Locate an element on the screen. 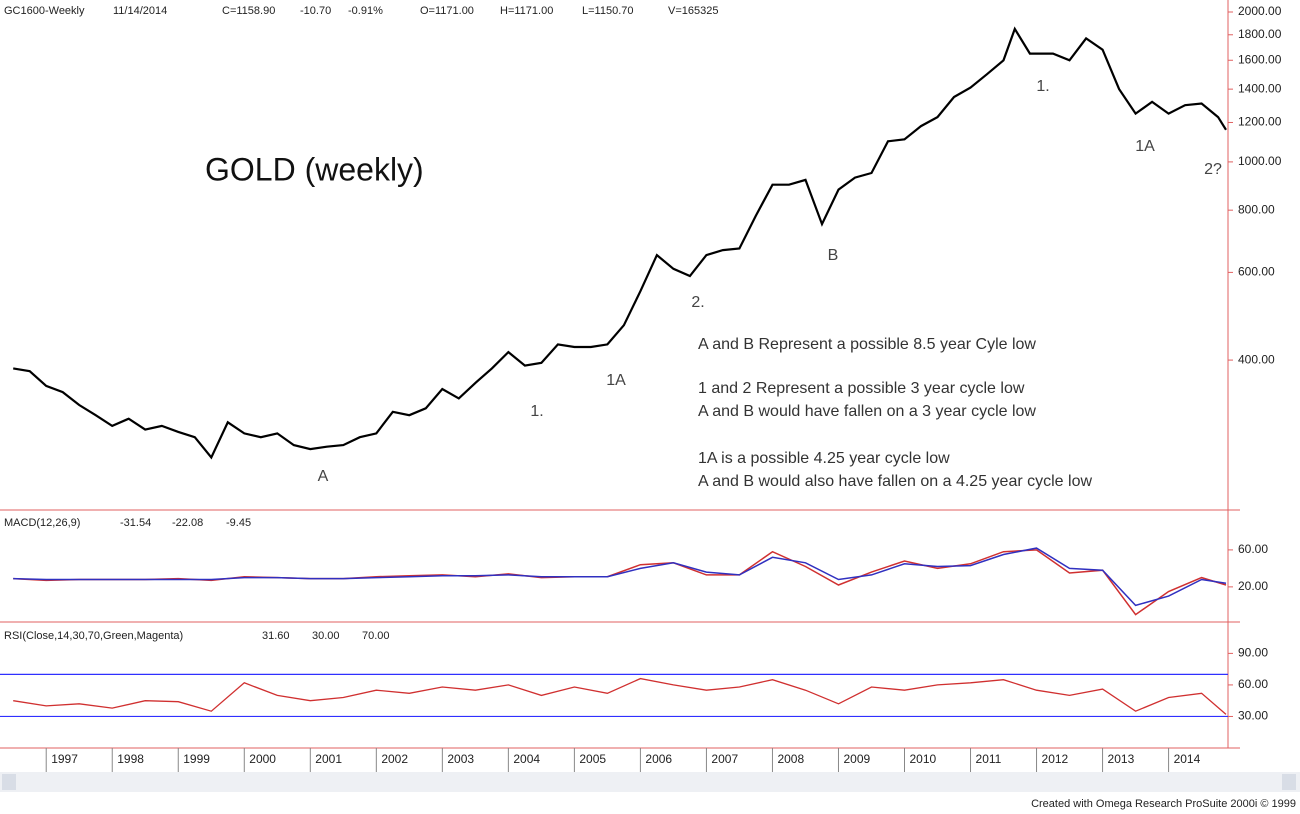 Image resolution: width=1300 pixels, height=814 pixels. x-tick-label: 2012 is located at coordinates (1055, 759).